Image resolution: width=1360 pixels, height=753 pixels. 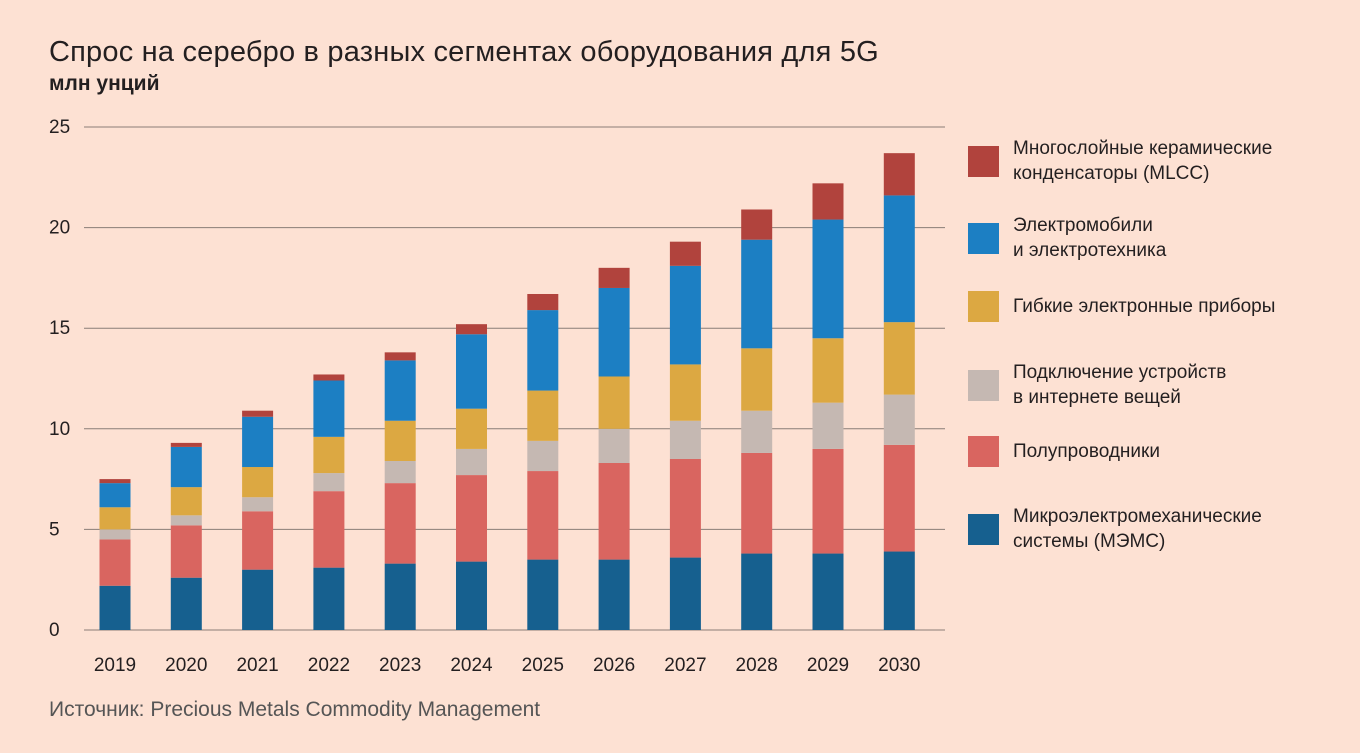 I want to click on legend-item: Полупроводники, so click(x=1064, y=451).